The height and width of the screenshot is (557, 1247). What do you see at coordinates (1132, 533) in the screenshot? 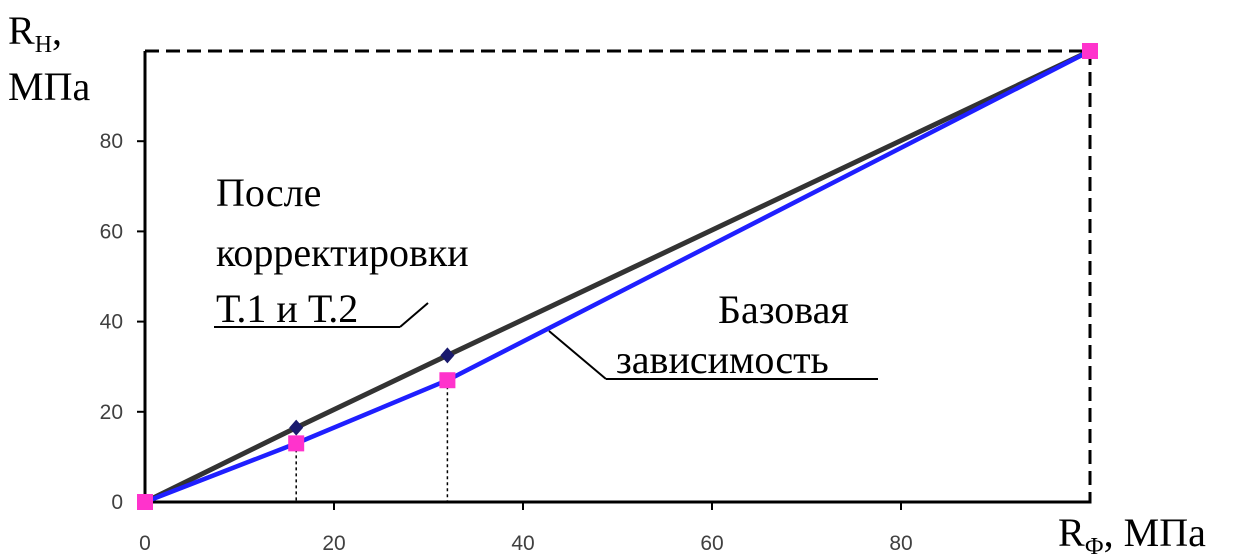
I see `x-axis-title: RФ, МПа` at bounding box center [1132, 533].